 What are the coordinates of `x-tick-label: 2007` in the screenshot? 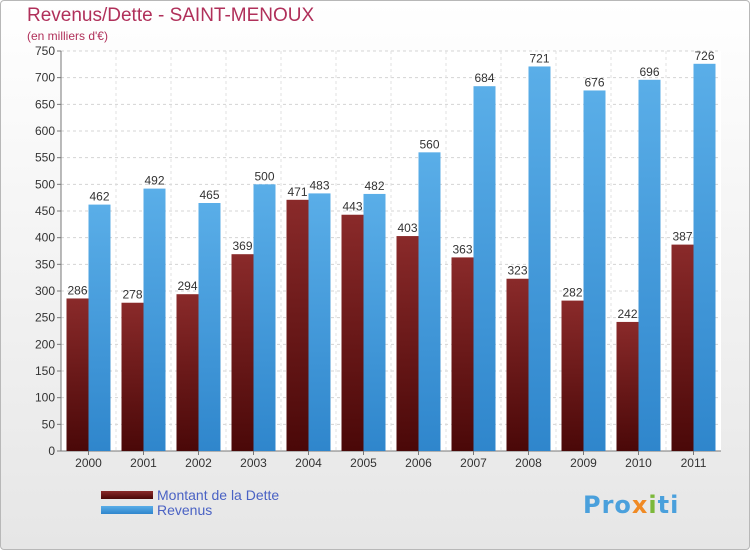 It's located at (473, 463).